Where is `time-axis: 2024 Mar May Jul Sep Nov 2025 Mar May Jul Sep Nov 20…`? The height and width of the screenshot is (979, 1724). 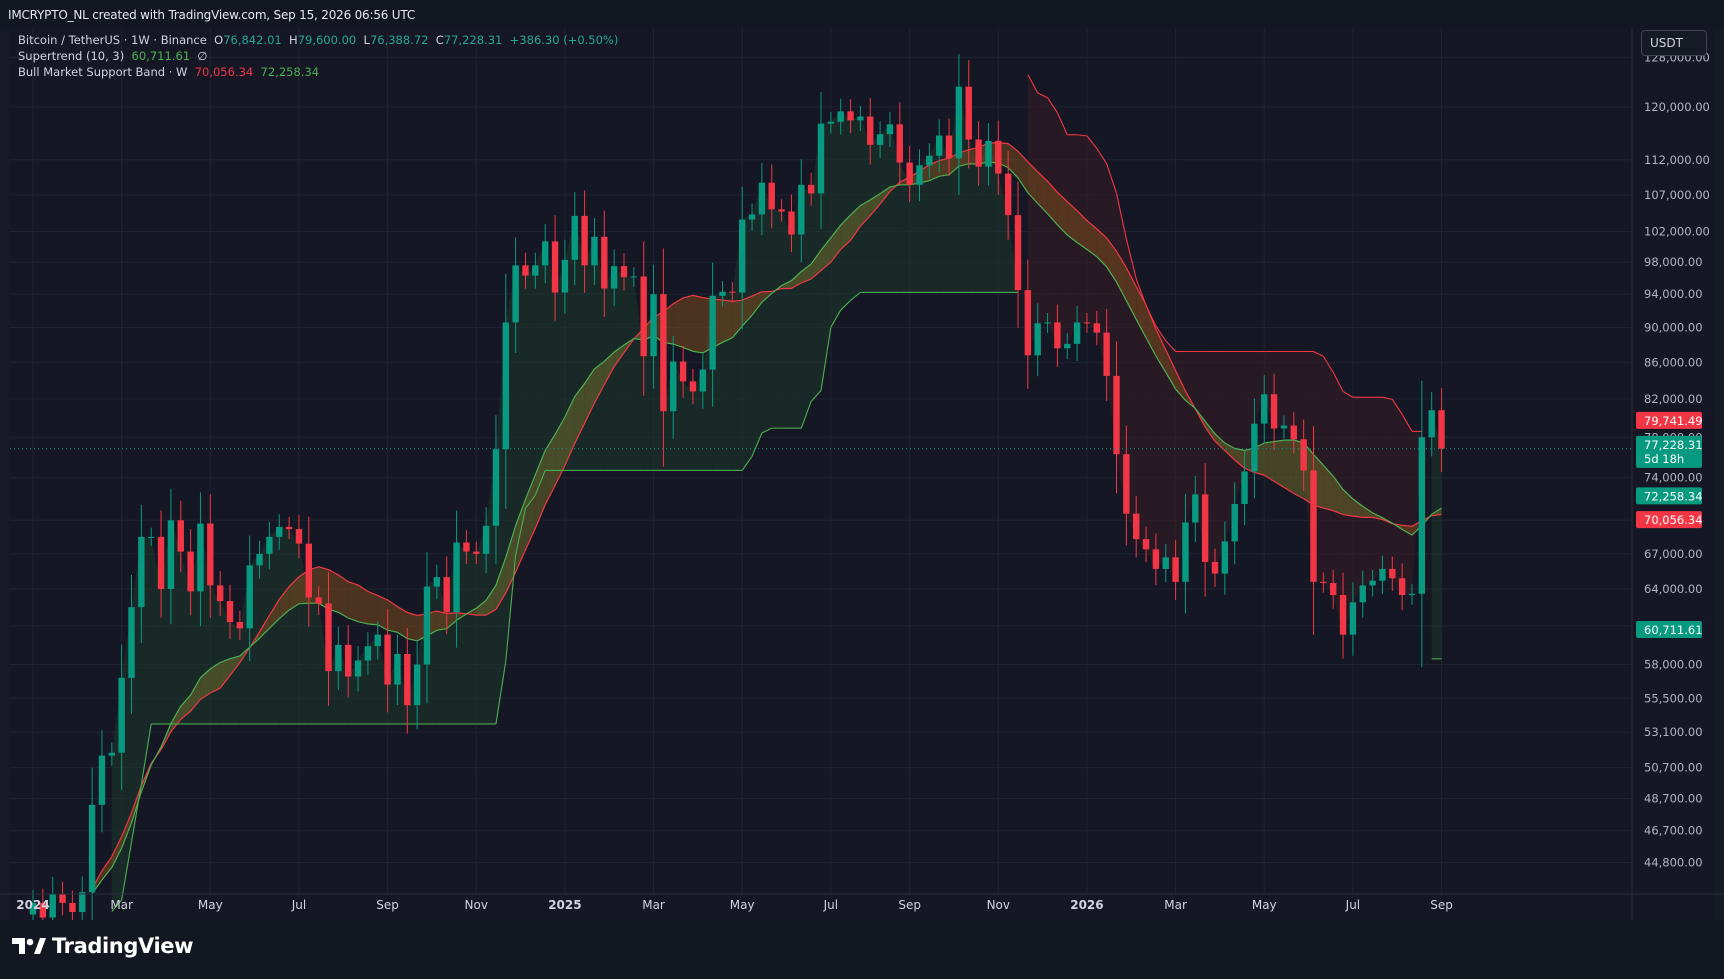 time-axis: 2024 Mar May Jul Sep Nov 2025 Mar May Jul Sep Nov 20… is located at coordinates (862, 902).